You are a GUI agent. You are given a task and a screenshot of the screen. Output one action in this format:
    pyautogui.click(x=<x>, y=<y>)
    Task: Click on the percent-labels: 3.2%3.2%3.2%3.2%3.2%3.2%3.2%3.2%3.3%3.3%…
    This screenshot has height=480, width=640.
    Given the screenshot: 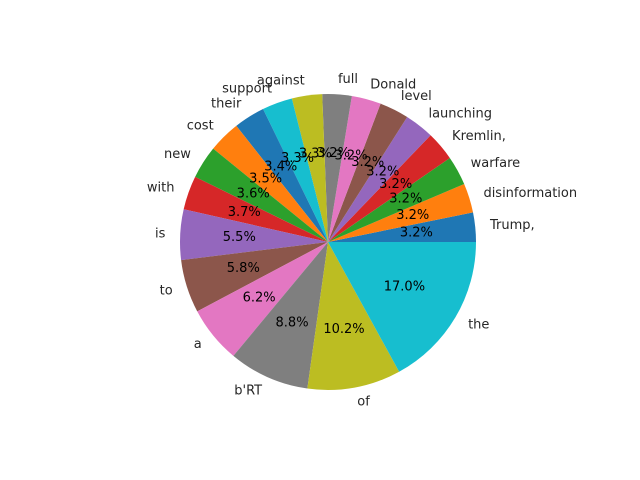 What is the action you would take?
    pyautogui.click(x=328, y=241)
    